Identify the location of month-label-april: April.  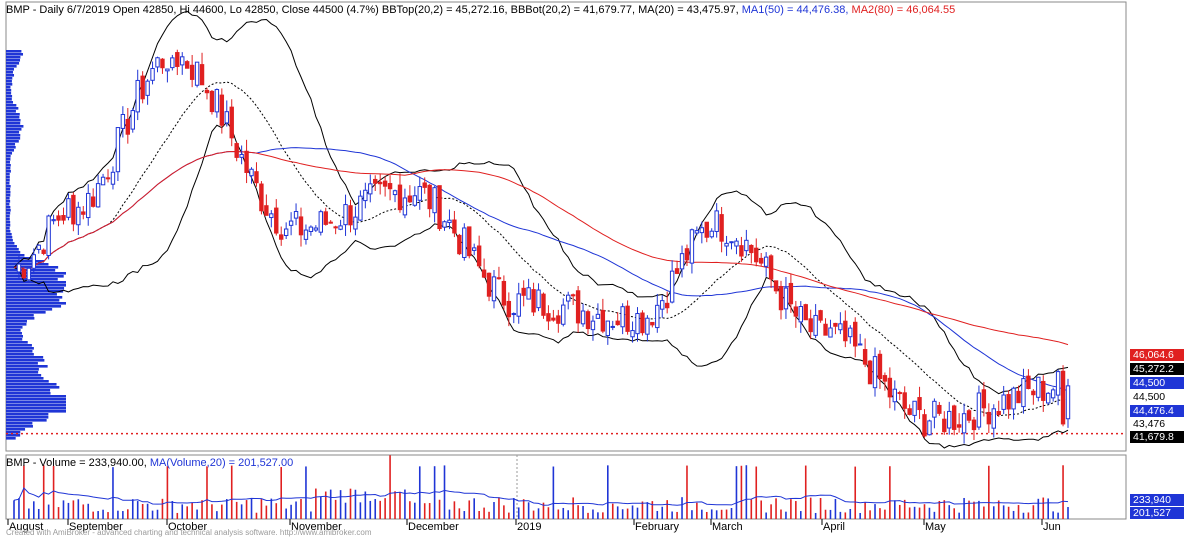
(834, 527).